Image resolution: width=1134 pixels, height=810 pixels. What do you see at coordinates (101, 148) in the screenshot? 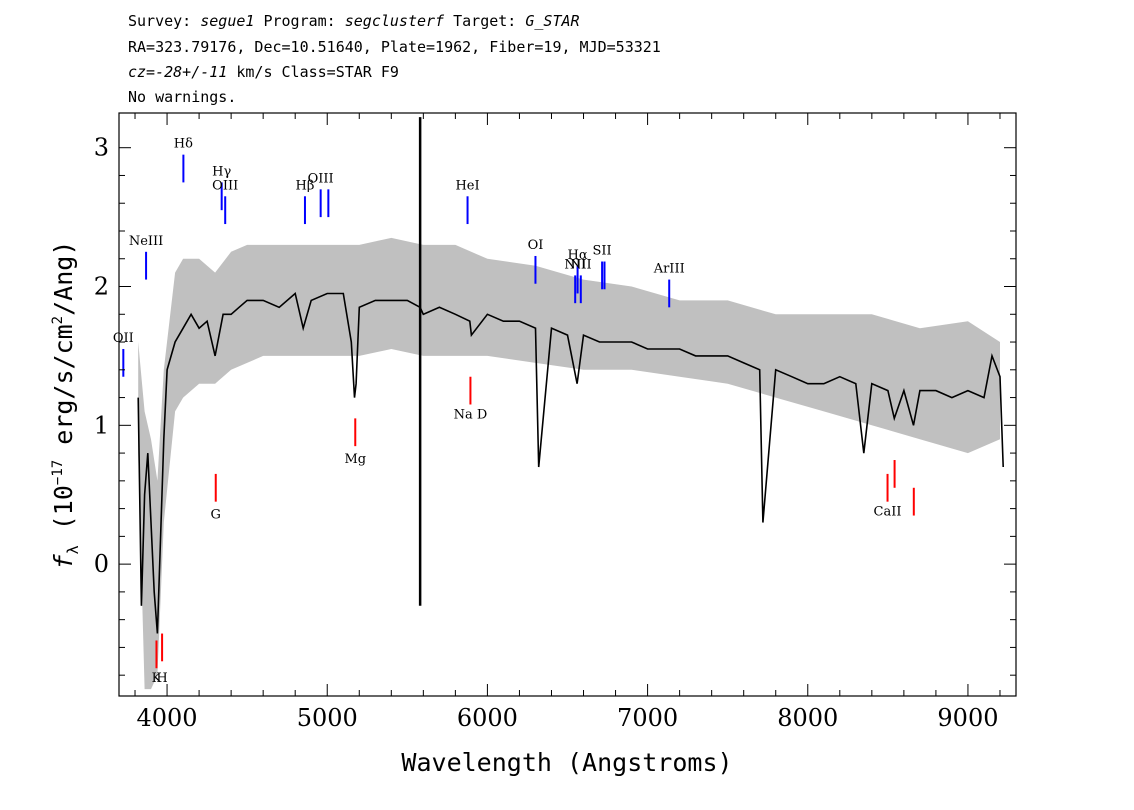
I see `y-tick-label: 3` at bounding box center [101, 148].